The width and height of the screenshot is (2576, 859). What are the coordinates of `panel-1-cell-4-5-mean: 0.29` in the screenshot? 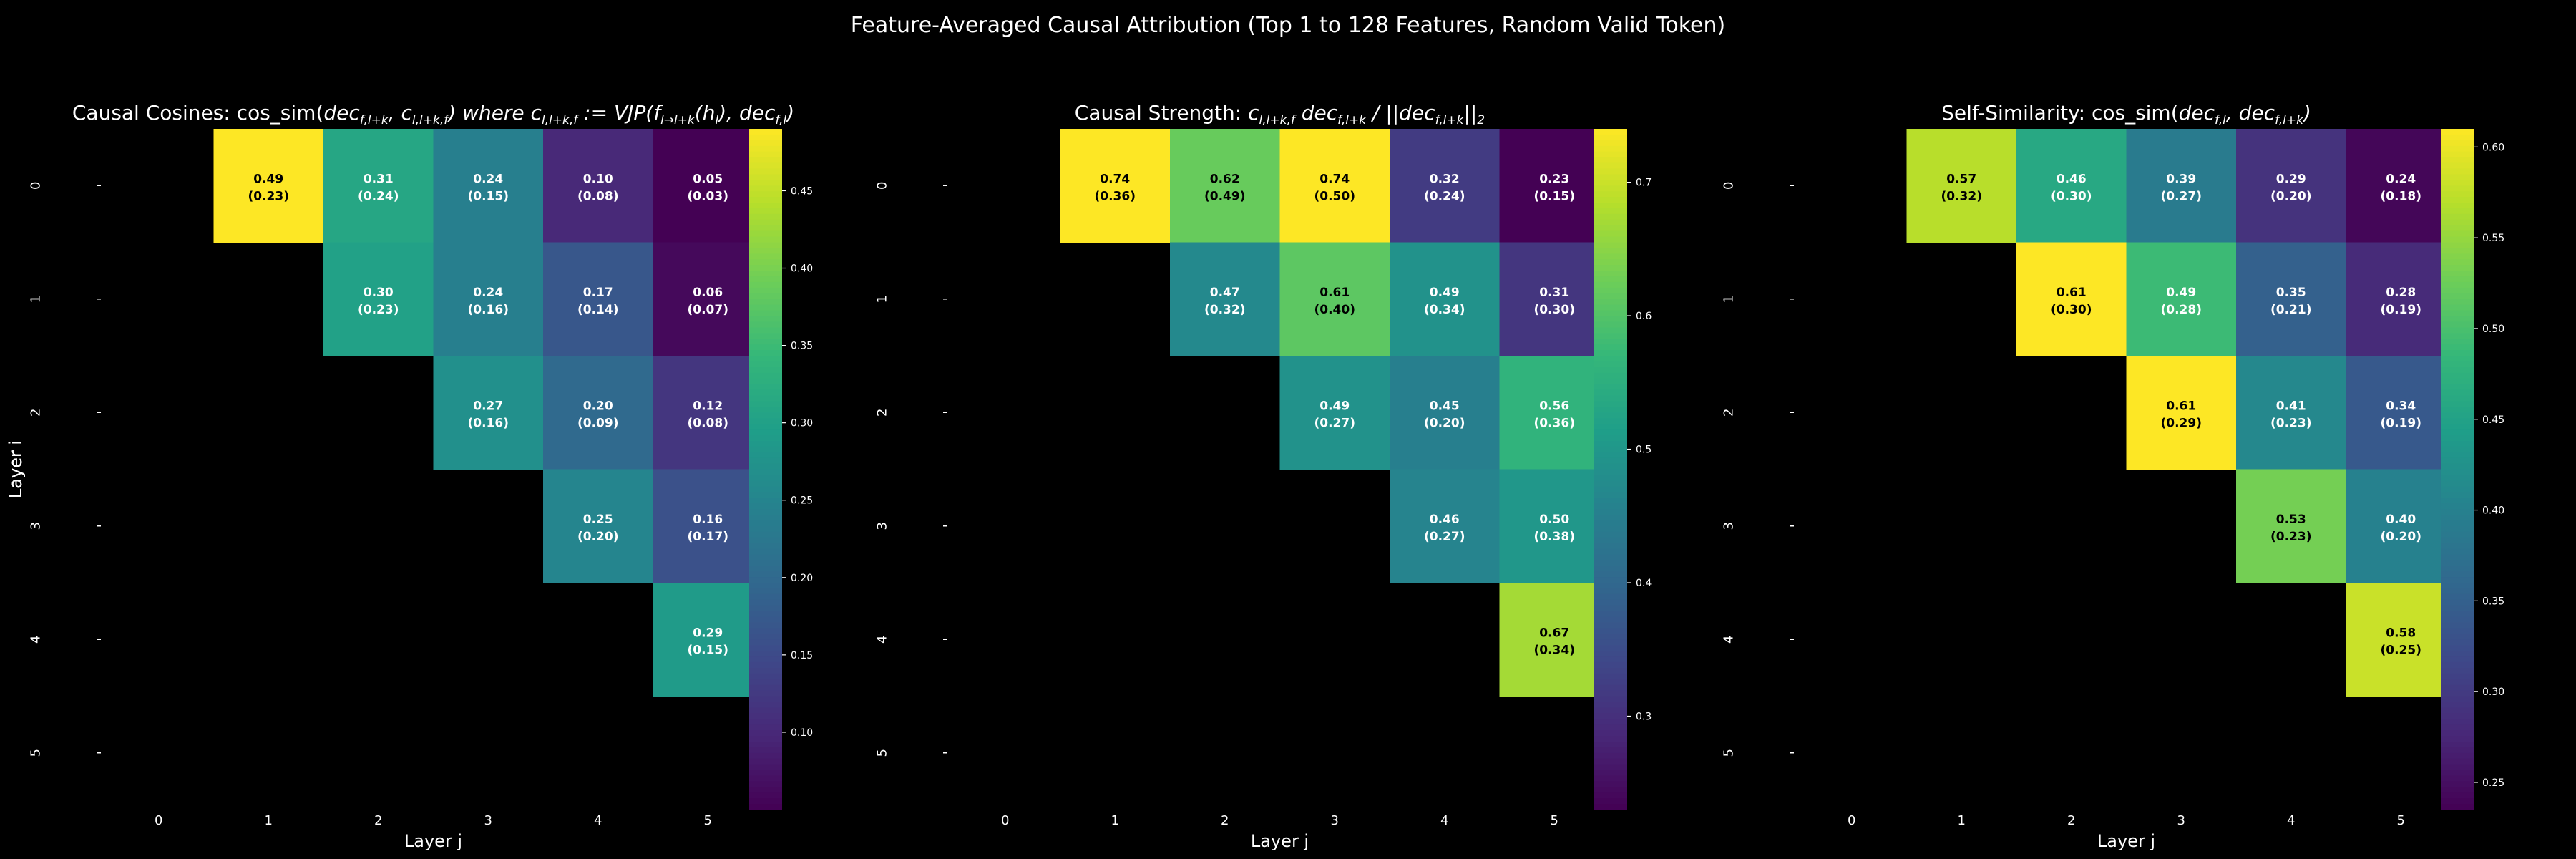 It's located at (708, 633).